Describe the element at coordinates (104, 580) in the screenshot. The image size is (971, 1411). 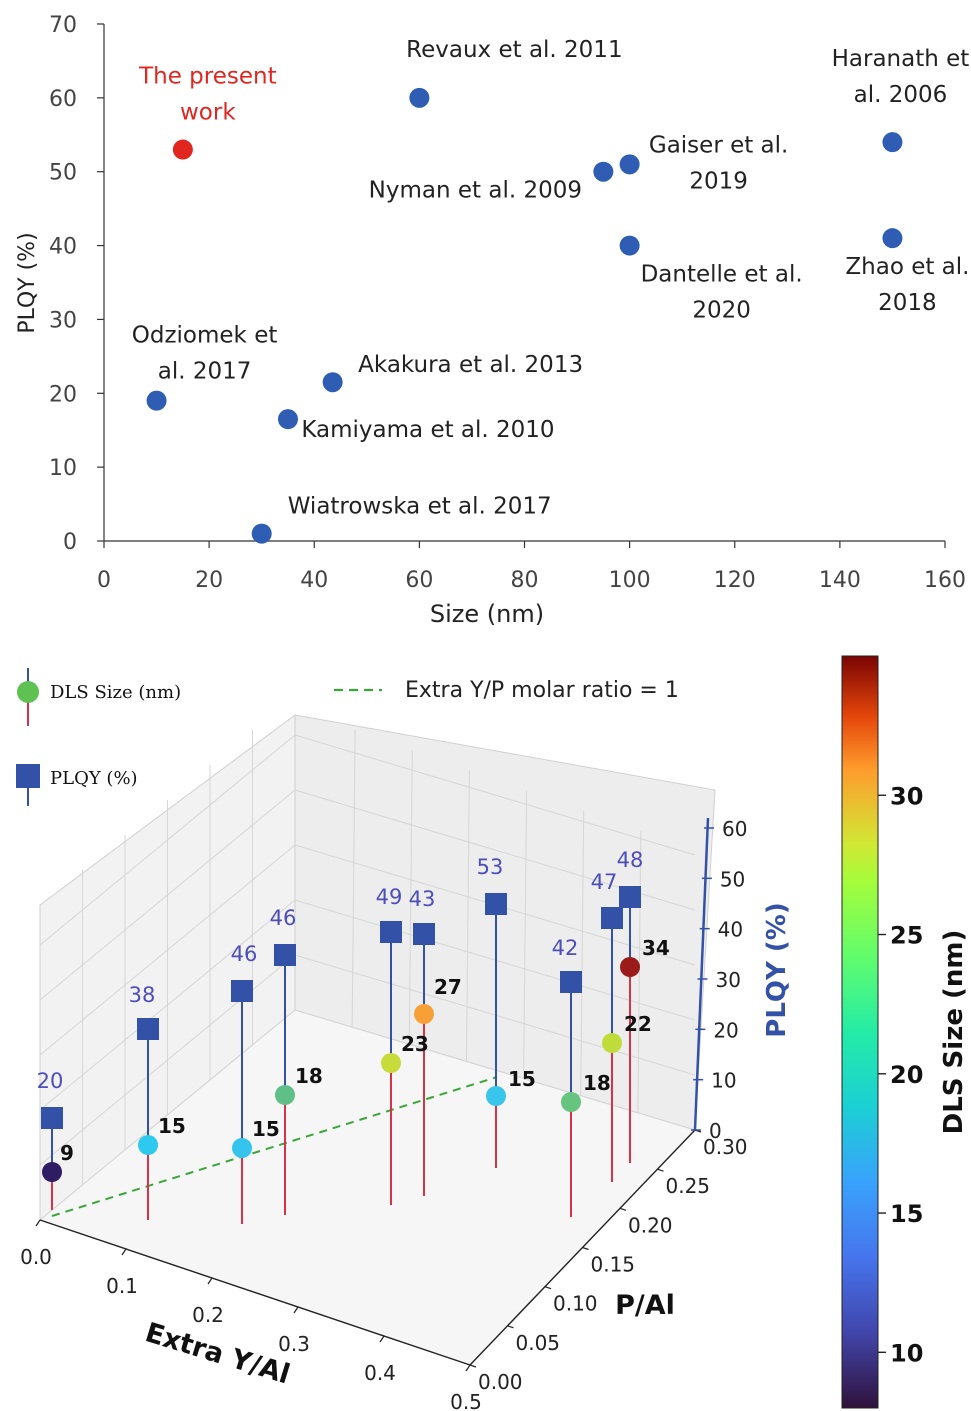
I see `top-x-tick-label: 0` at that location.